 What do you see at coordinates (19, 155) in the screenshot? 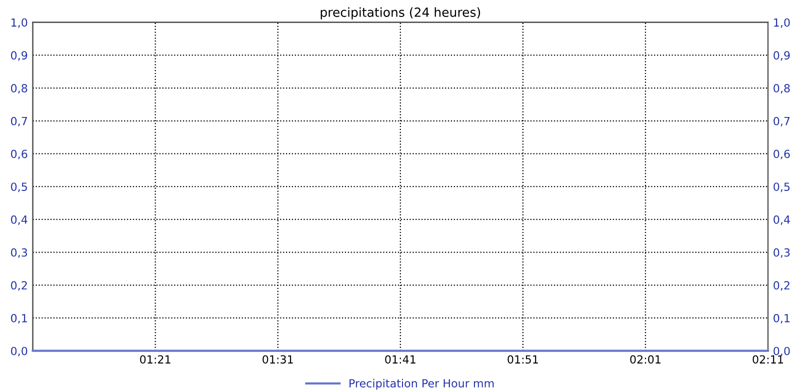
I see `y-tick-label: 0,6` at bounding box center [19, 155].